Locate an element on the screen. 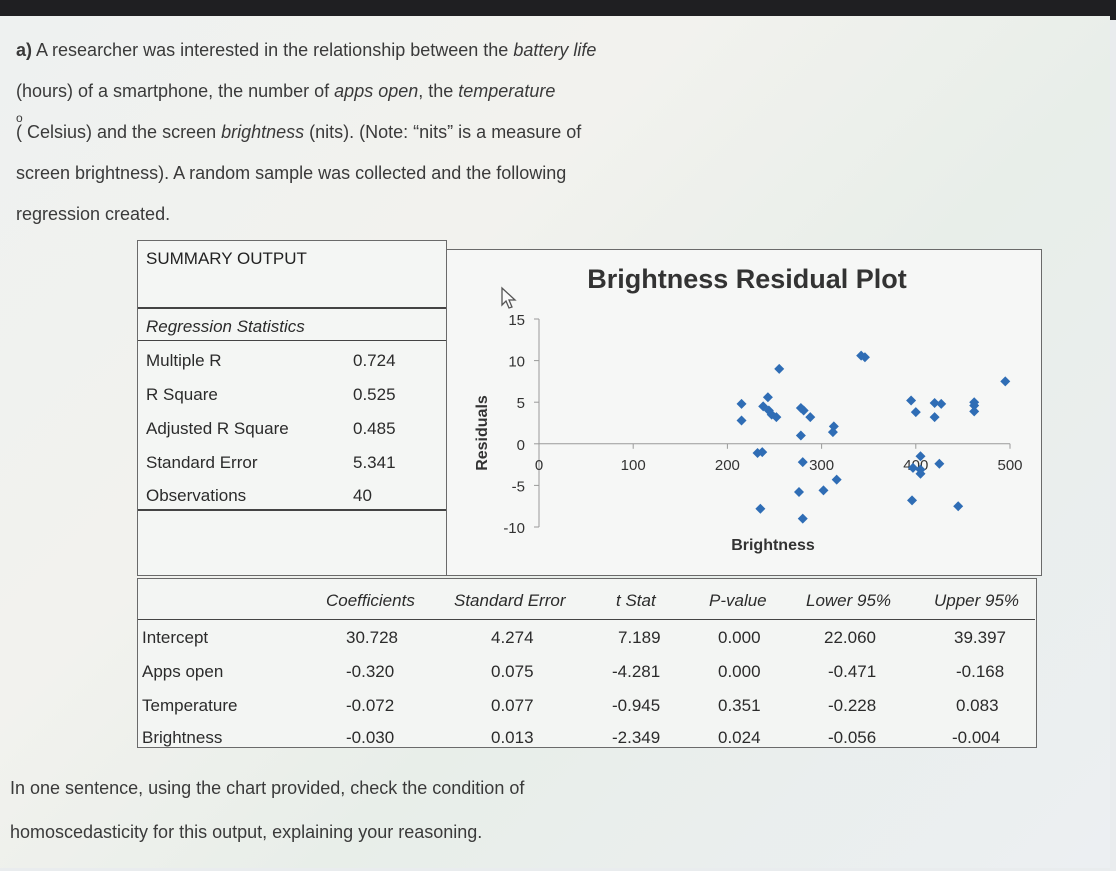 The image size is (1116, 871). col-header: Upper 95% is located at coordinates (977, 600).